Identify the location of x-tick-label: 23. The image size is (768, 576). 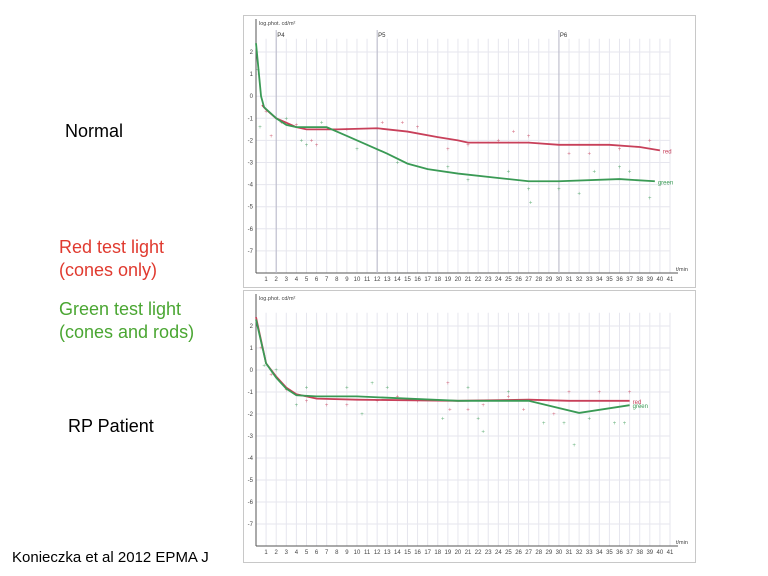
(488, 280).